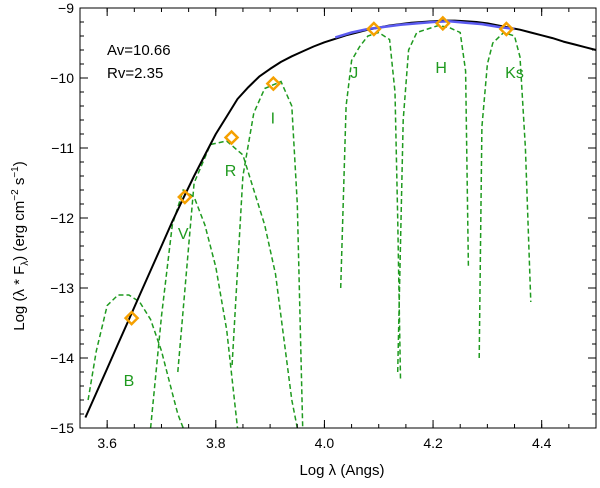 The image size is (600, 488). I want to click on x-tick-label: 3.8, so click(216, 443).